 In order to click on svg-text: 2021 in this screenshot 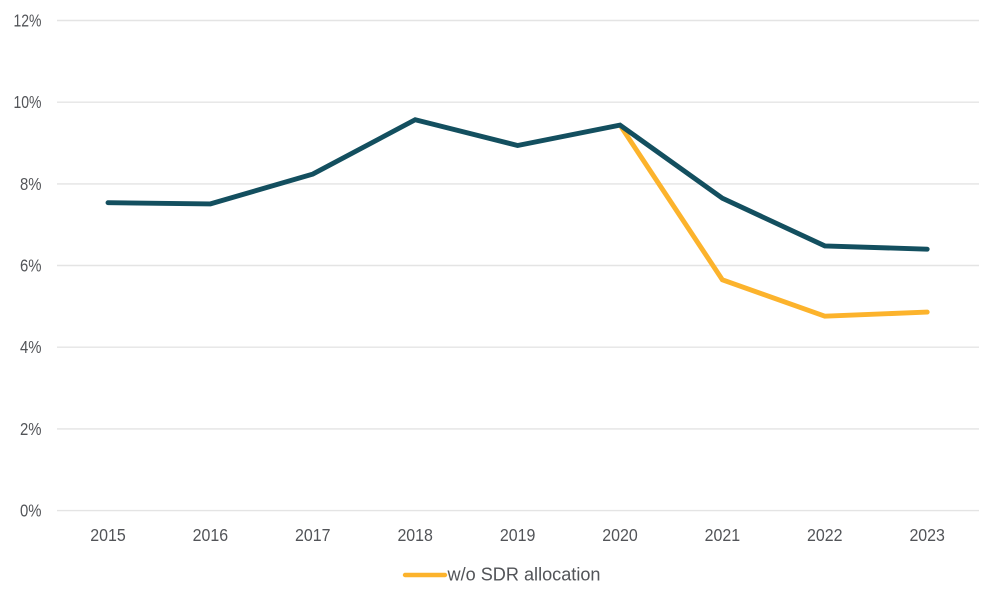, I will do `click(723, 535)`.